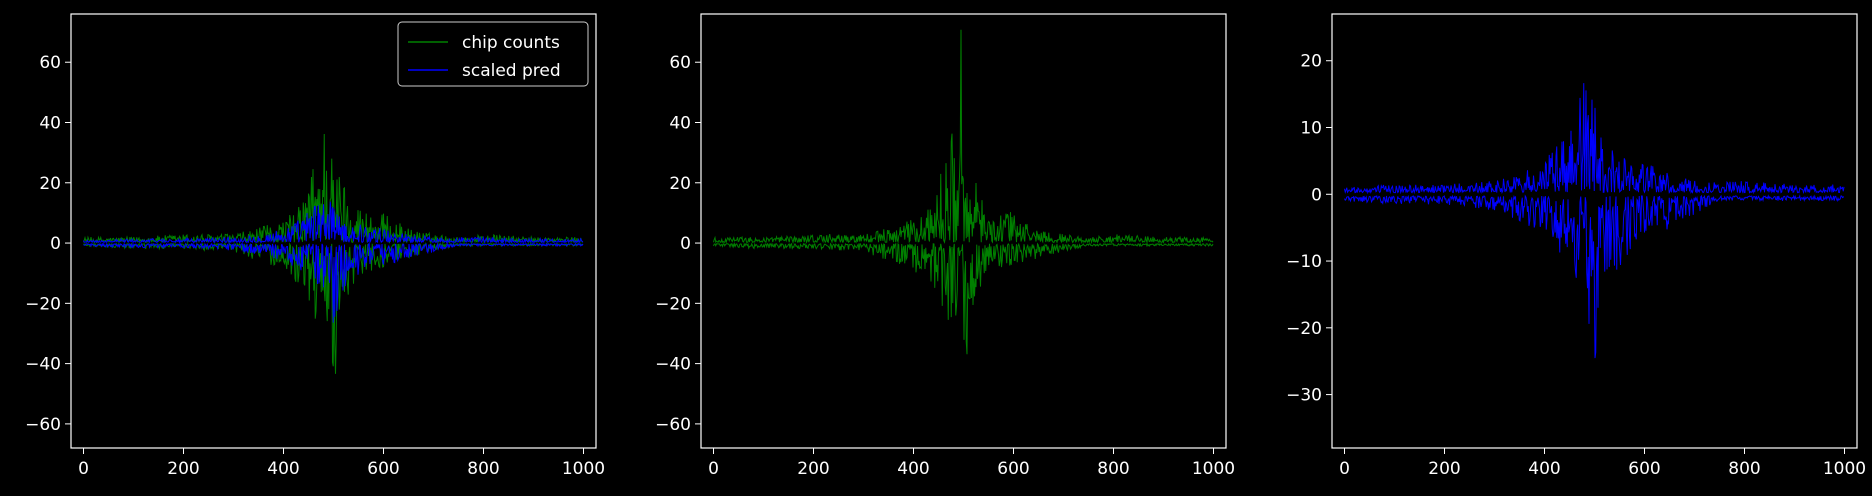  I want to click on y-tick-label: 10, so click(1311, 129).